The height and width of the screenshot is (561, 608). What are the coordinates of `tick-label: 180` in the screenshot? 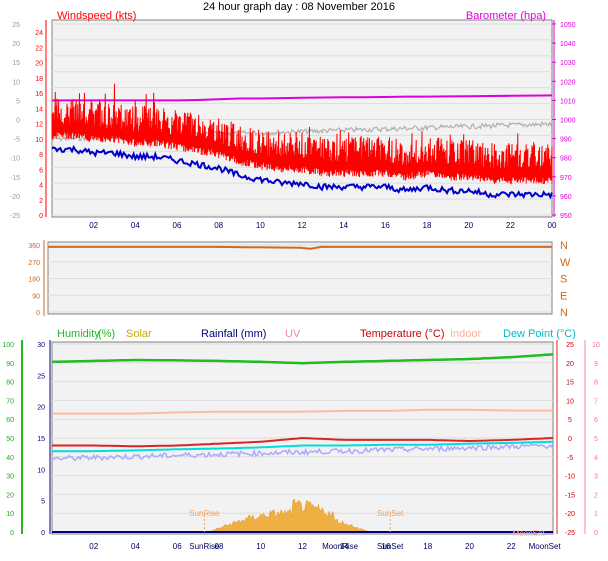 It's located at (34, 280).